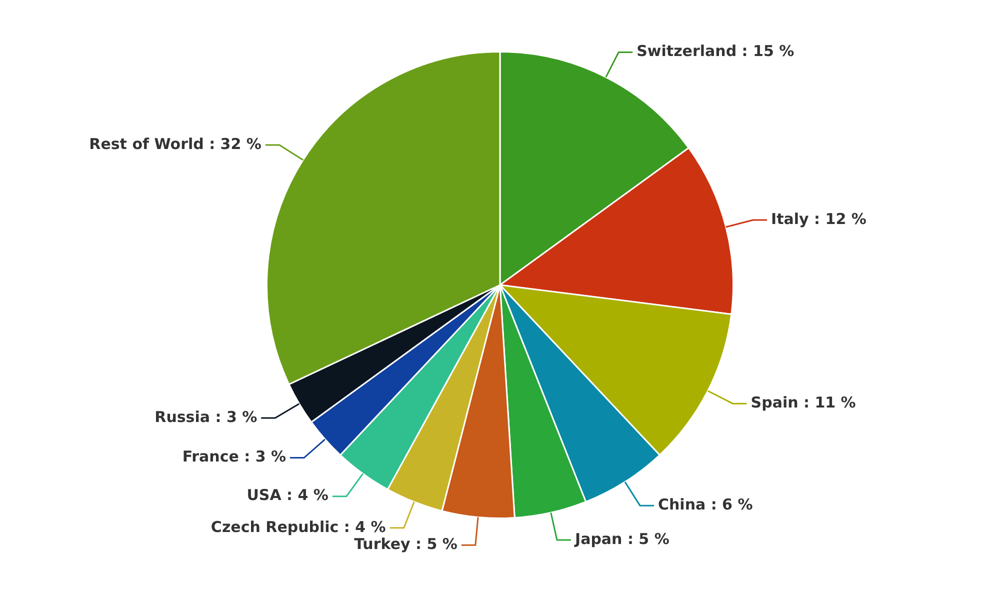  Describe the element at coordinates (715, 51) in the screenshot. I see `slice-label: Switzerland : 15 %` at that location.